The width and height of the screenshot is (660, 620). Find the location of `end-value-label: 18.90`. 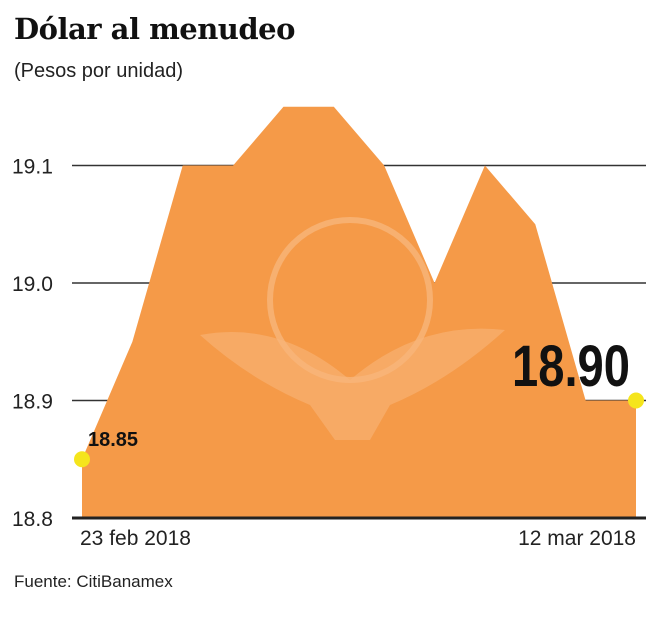

end-value-label: 18.90 is located at coordinates (571, 366).